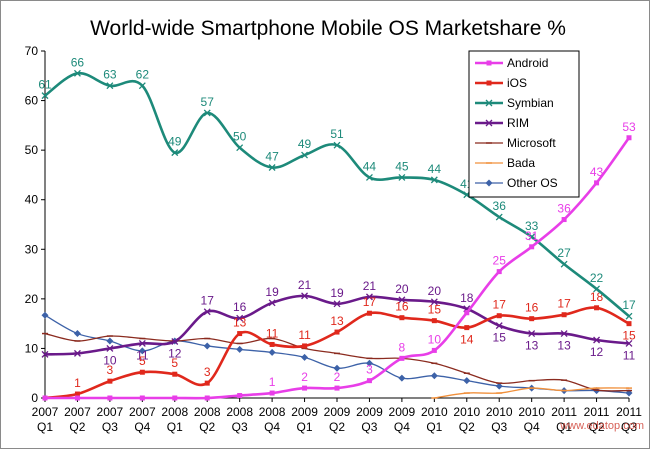 The image size is (650, 450). Describe the element at coordinates (514, 103) in the screenshot. I see `legend-item-symbian: Symbian` at that location.